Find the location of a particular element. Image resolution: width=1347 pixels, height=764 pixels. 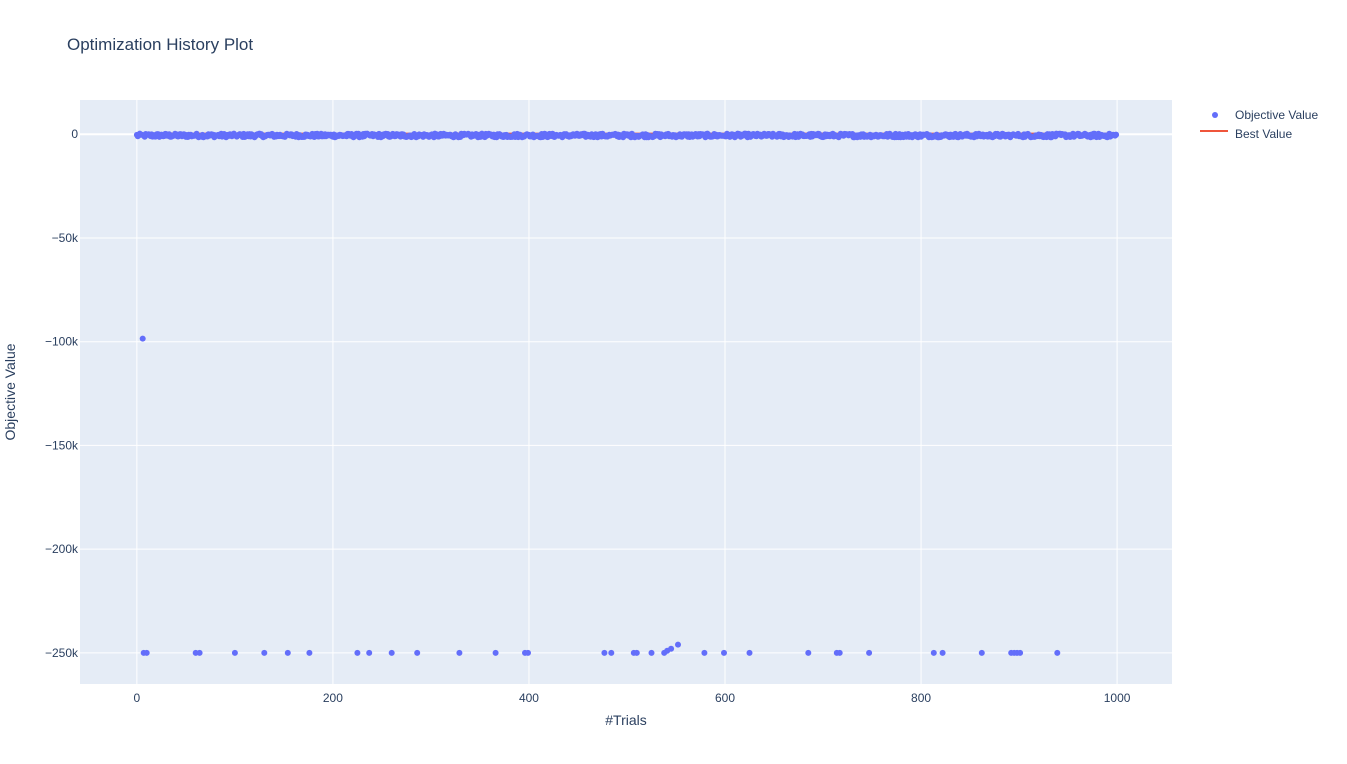

x-axis-ticks: 0 200 400 600 800 1000 is located at coordinates (632, 698).